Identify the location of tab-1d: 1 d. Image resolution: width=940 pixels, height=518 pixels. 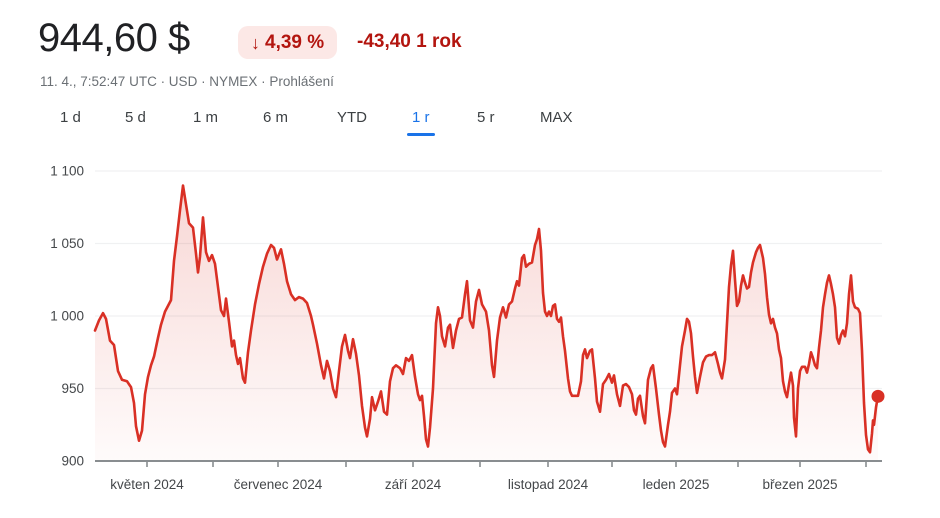
(70, 117).